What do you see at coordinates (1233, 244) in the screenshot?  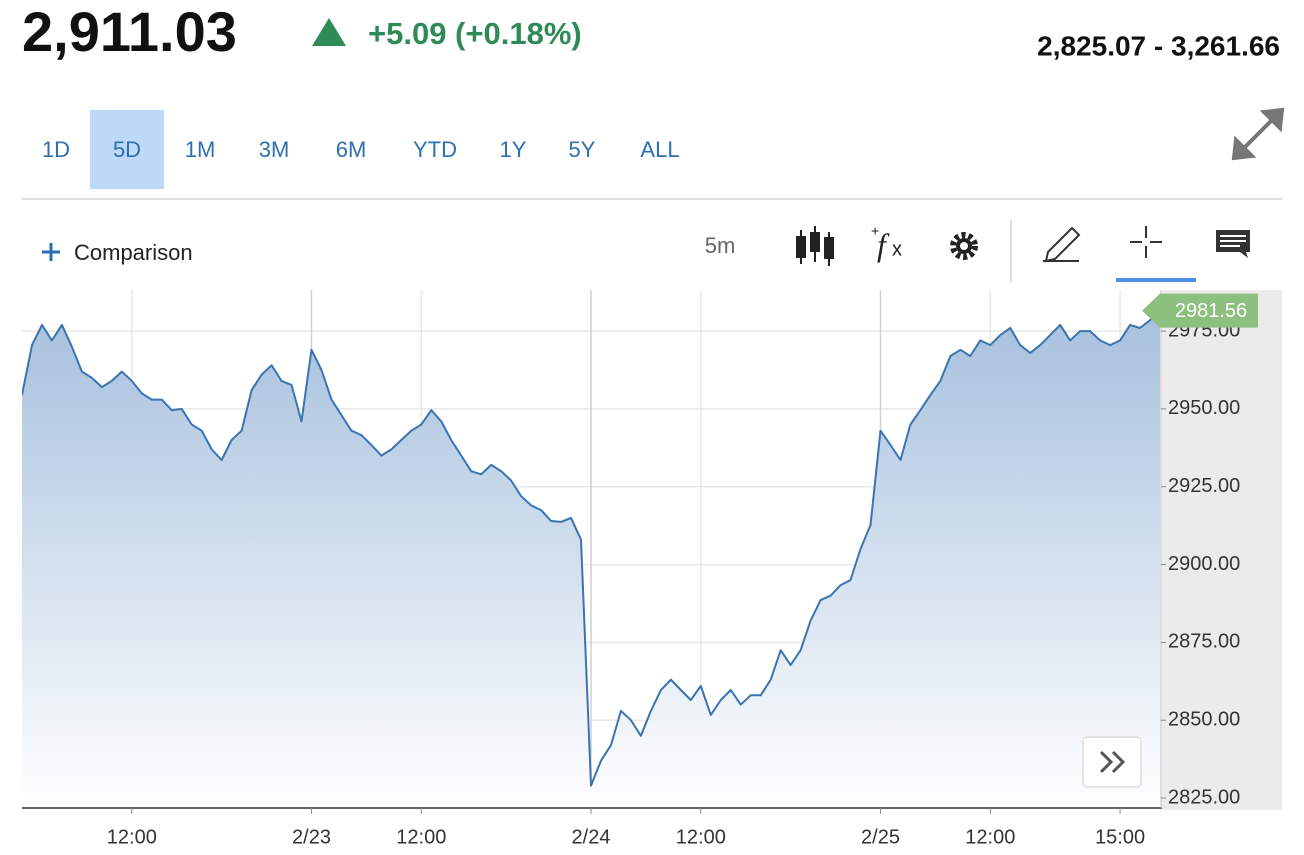 I see `comment-icon` at bounding box center [1233, 244].